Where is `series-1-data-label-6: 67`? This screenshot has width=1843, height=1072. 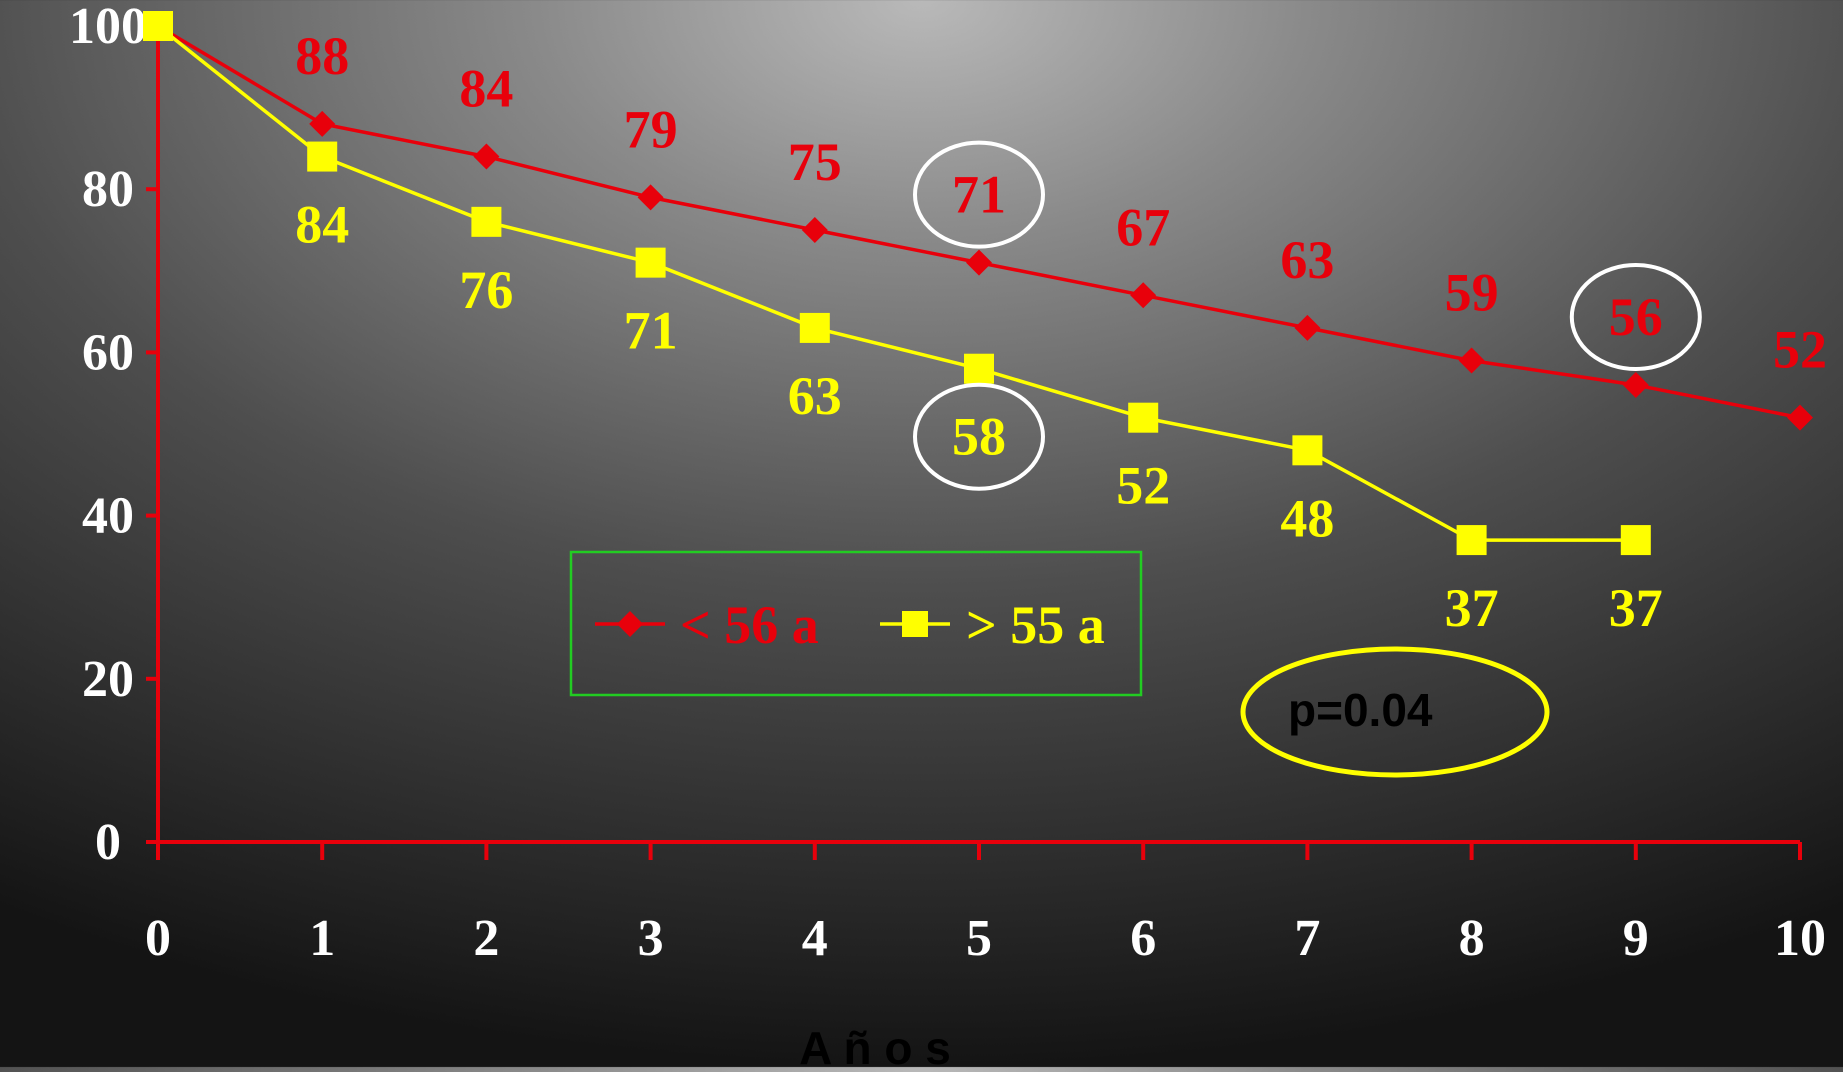 series-1-data-label-6: 67 is located at coordinates (1143, 227).